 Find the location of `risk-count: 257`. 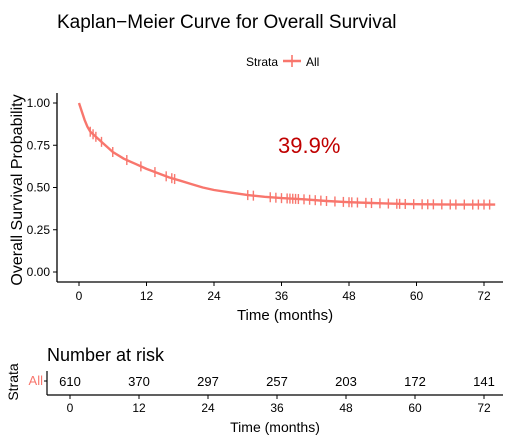

risk-count: 257 is located at coordinates (277, 381).